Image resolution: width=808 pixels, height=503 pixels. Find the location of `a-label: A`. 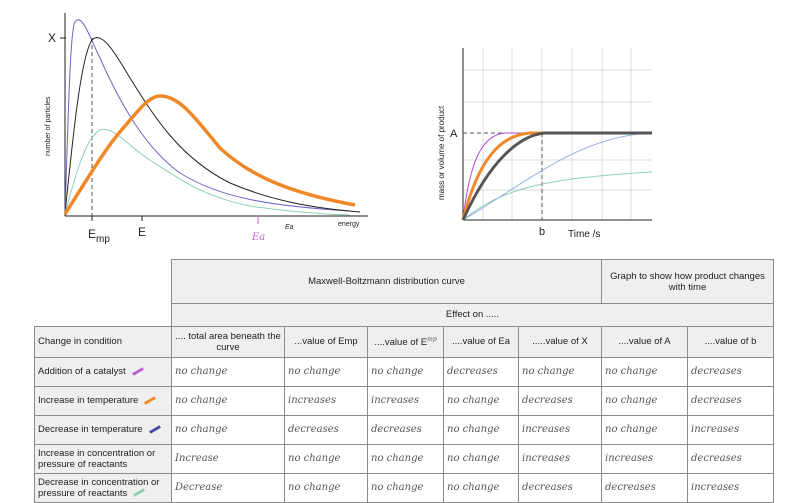

a-label: A is located at coordinates (454, 134).